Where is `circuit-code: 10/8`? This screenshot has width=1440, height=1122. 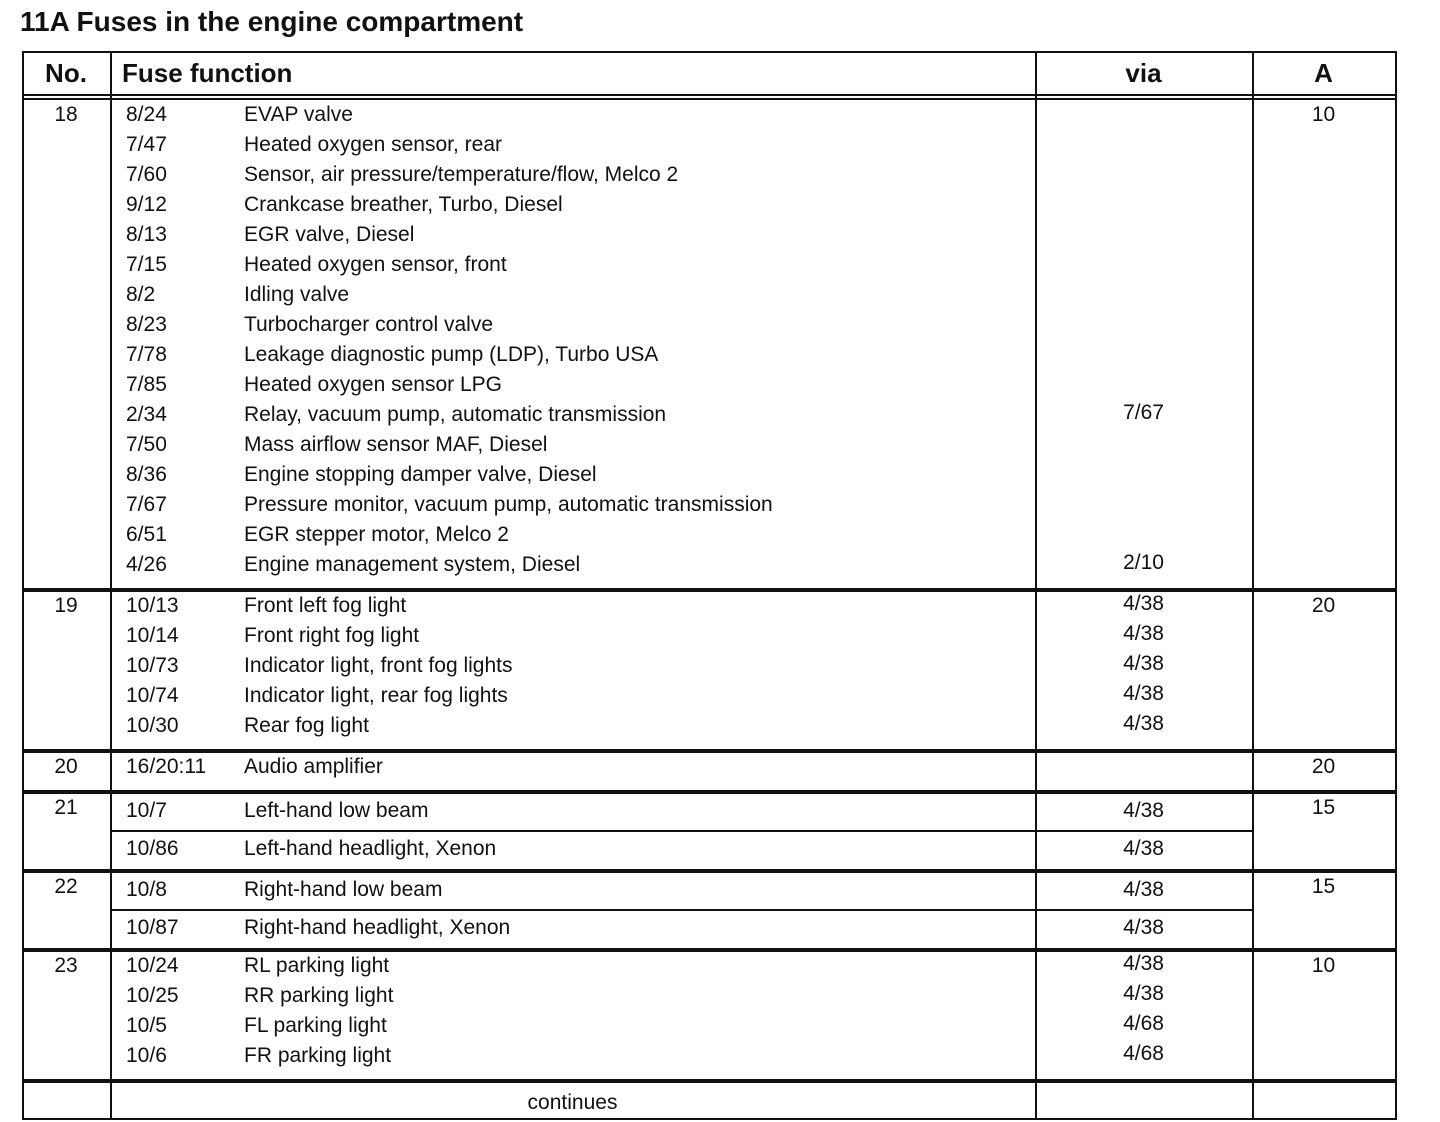 circuit-code: 10/8 is located at coordinates (146, 889).